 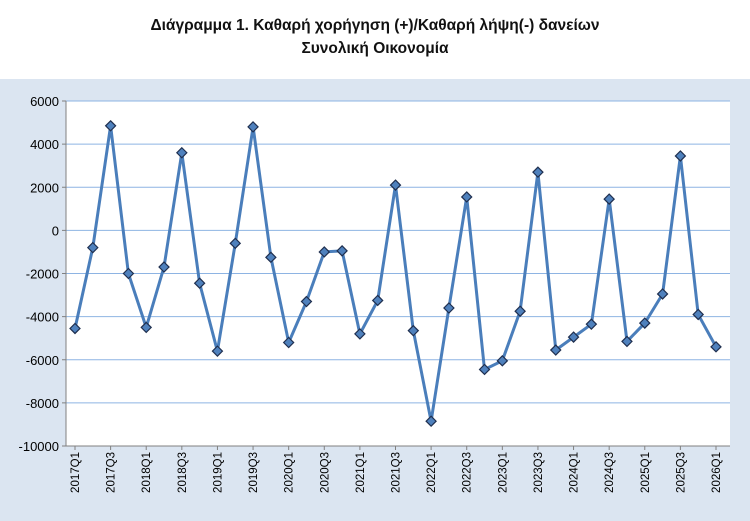 I want to click on y-tick-label: 4000, so click(x=44, y=144).